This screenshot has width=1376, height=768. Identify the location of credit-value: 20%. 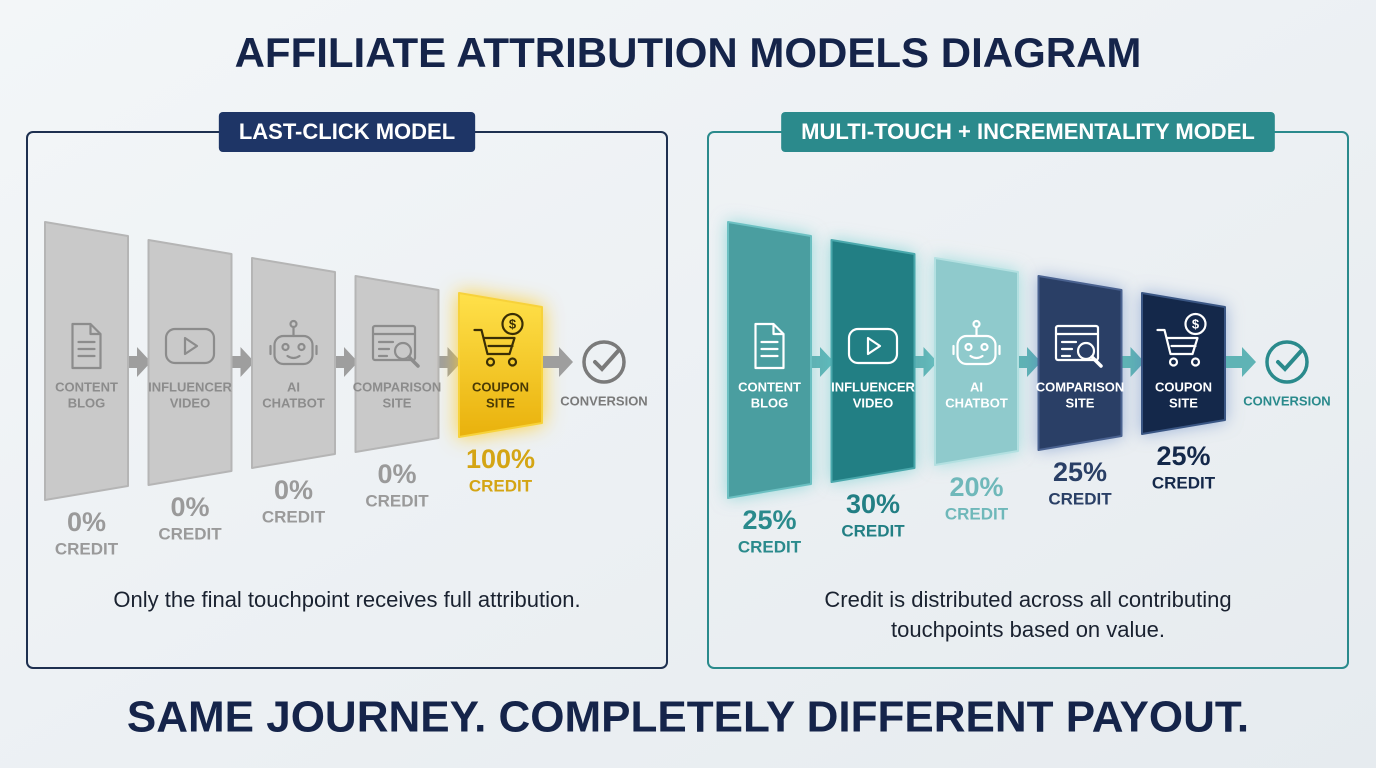
(976, 487).